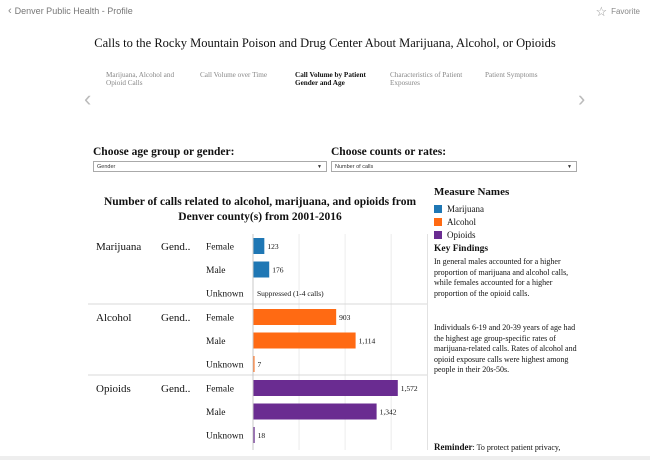 This screenshot has width=650, height=460. I want to click on back-link: ‹ Denver Public Health - Profile, so click(70, 11).